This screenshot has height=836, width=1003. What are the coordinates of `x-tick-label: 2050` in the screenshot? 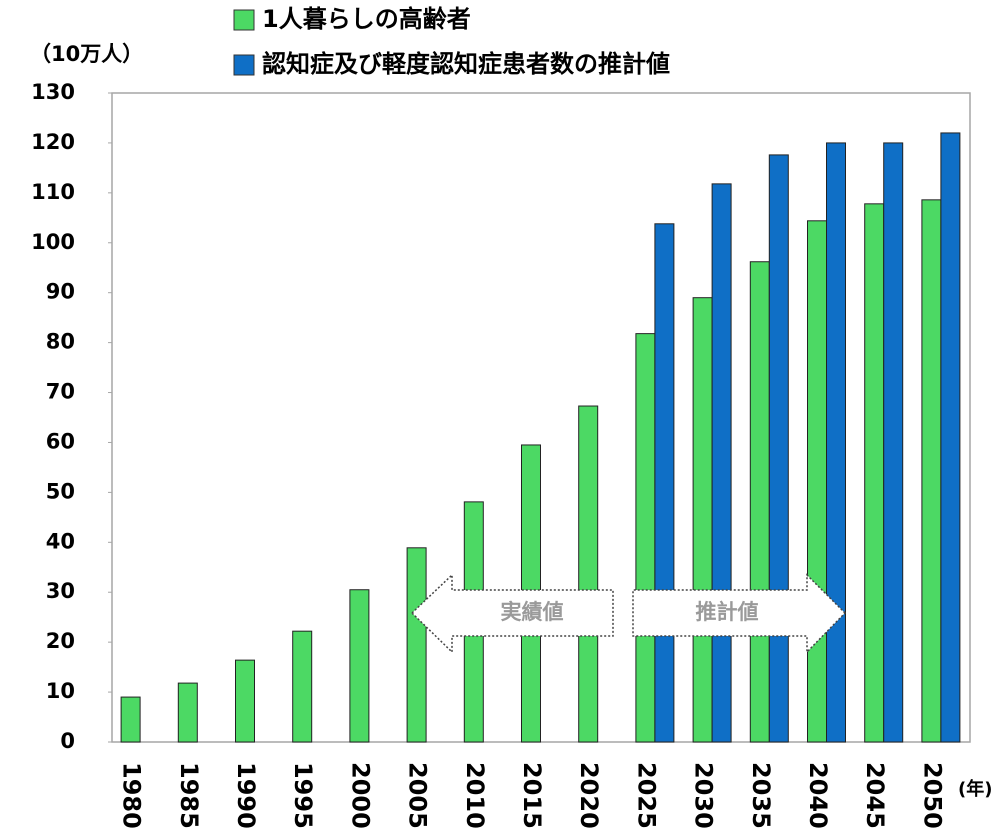 It's located at (932, 795).